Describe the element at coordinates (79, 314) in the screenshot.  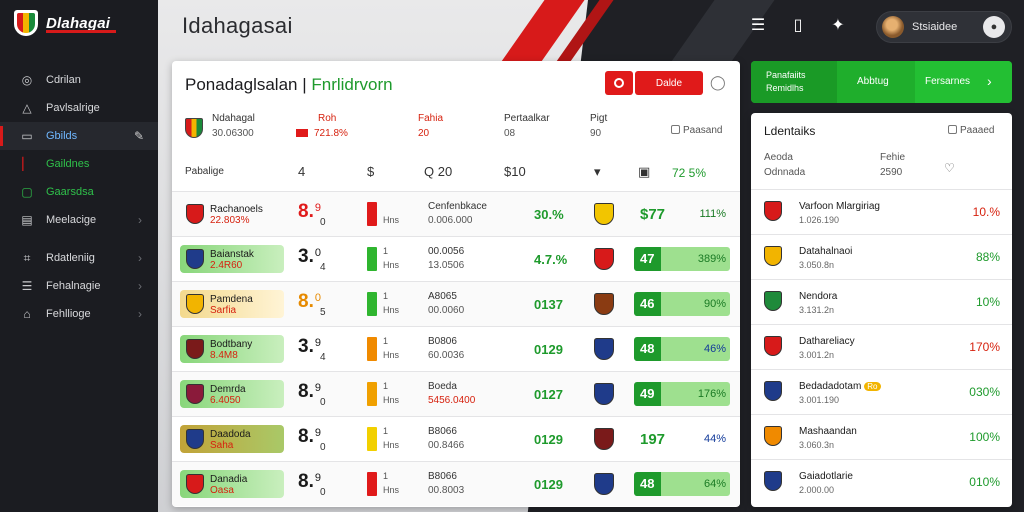
I see `sidebar-item-8: ⌂ Fehllioge ›` at that location.